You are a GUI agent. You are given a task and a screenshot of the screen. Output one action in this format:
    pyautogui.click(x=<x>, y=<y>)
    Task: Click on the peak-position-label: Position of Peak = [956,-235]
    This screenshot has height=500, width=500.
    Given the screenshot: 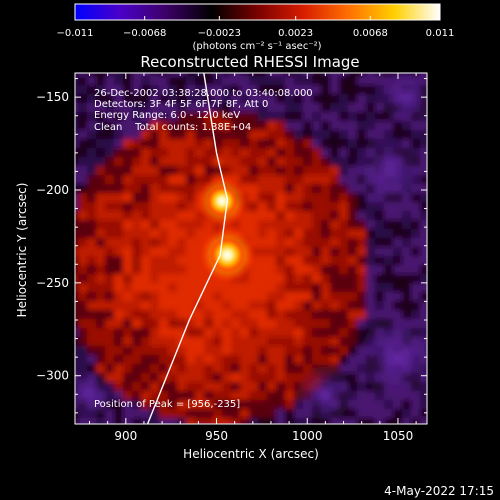 What is the action you would take?
    pyautogui.click(x=167, y=404)
    